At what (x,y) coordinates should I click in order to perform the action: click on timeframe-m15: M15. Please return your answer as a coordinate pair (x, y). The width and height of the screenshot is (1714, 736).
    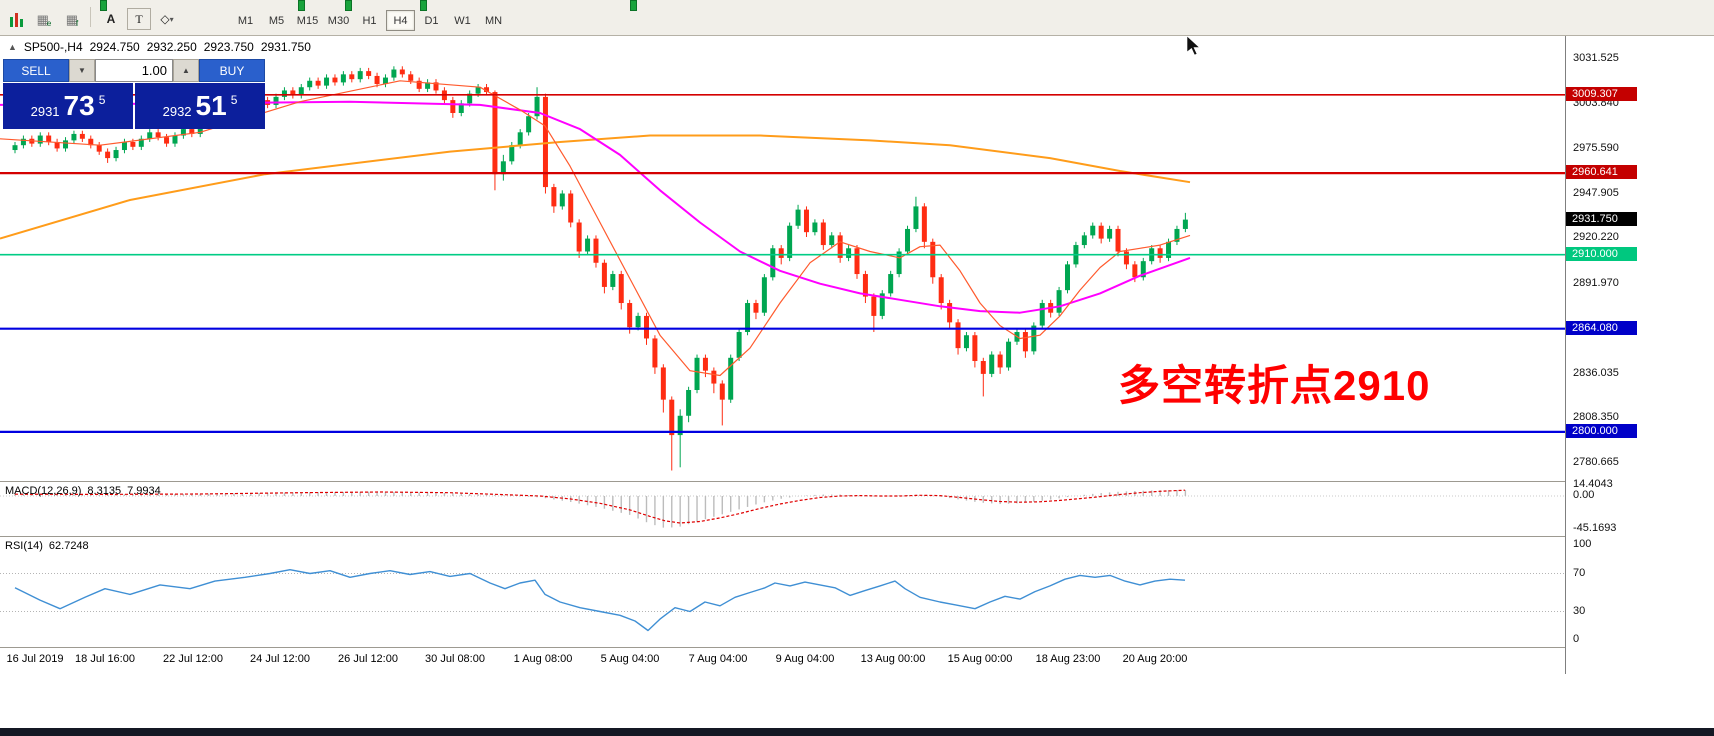
    Looking at the image, I should click on (307, 20).